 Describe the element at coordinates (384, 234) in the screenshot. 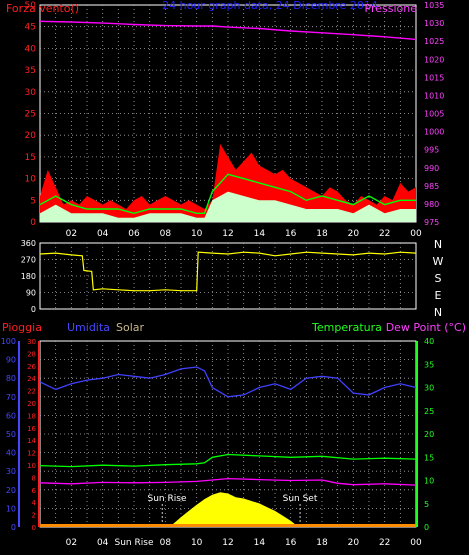

I see `x-tick-label: 22` at that location.